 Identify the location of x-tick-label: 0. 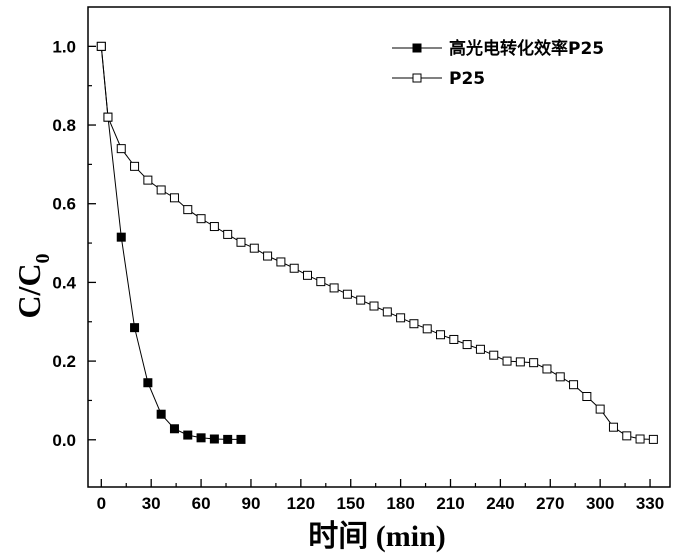
(101, 503).